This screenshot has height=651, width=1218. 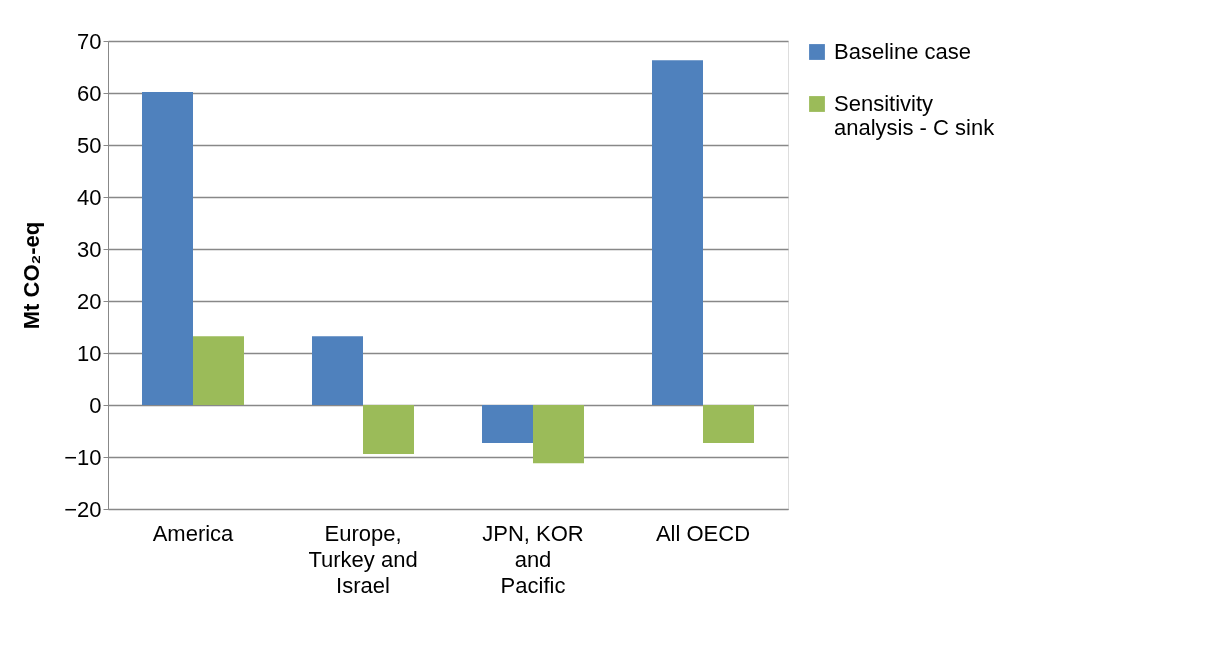 I want to click on legend-label: Sensitivity analysis - C sink, so click(x=915, y=115).